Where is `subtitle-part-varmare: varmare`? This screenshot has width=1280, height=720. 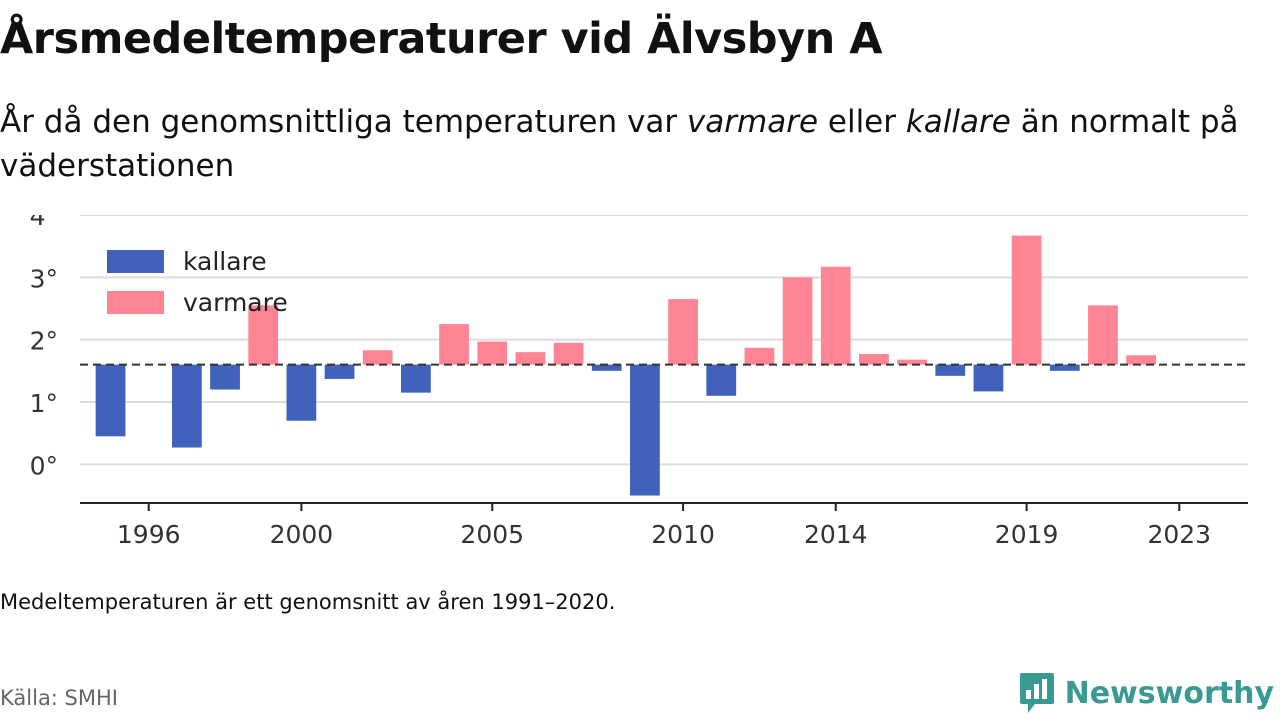 subtitle-part-varmare: varmare is located at coordinates (752, 122).